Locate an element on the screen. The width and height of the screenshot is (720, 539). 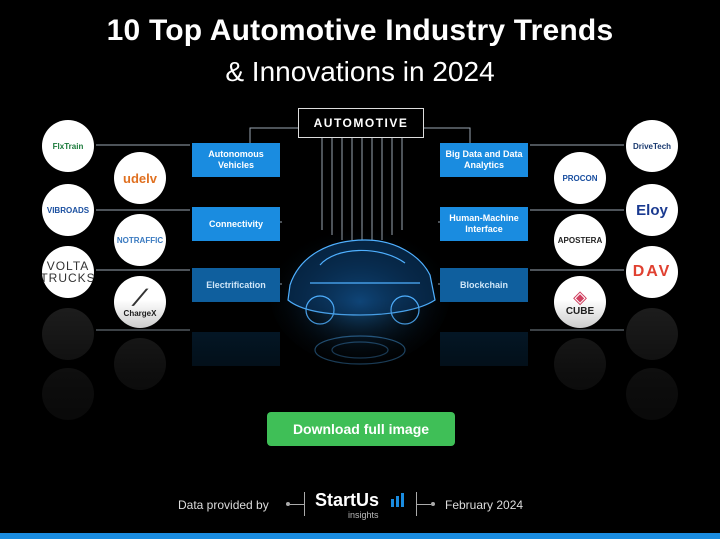
logo-drivetech: DriveTech is located at coordinates (652, 146).